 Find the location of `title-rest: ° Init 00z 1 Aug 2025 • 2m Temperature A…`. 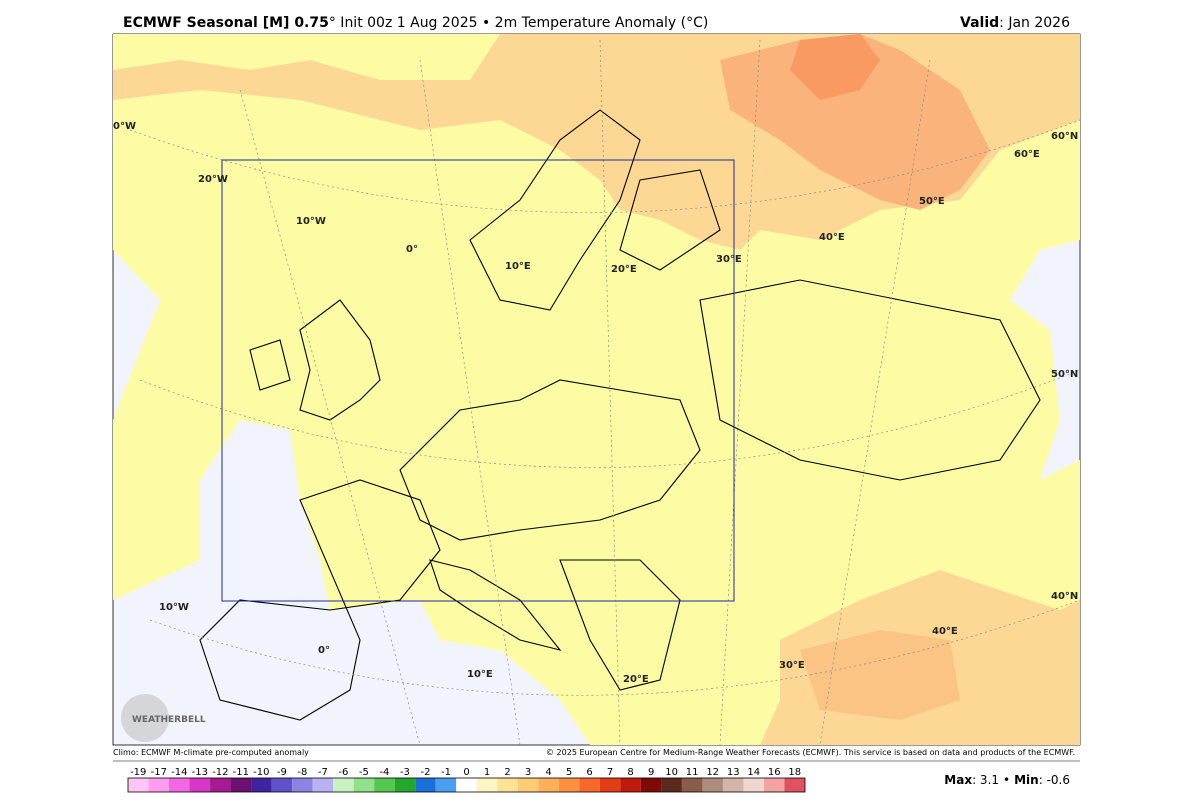

title-rest: ° Init 00z 1 Aug 2025 • 2m Temperature A… is located at coordinates (519, 23).